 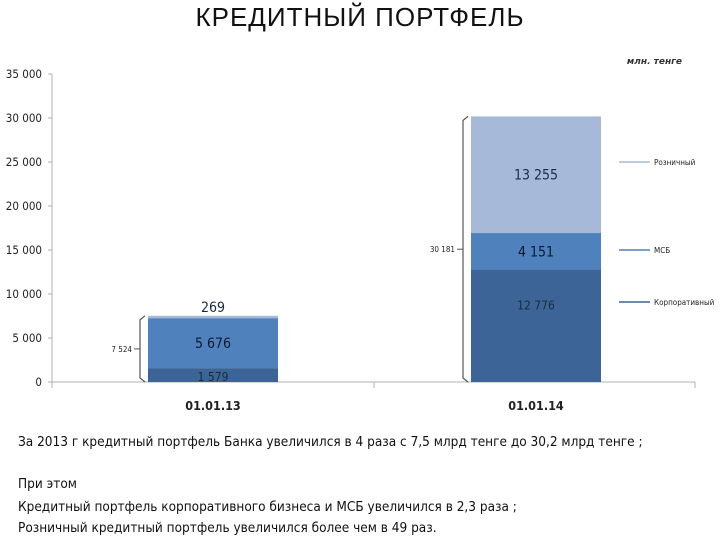 What do you see at coordinates (442, 249) in the screenshot?
I see `total-label: 30 181` at bounding box center [442, 249].